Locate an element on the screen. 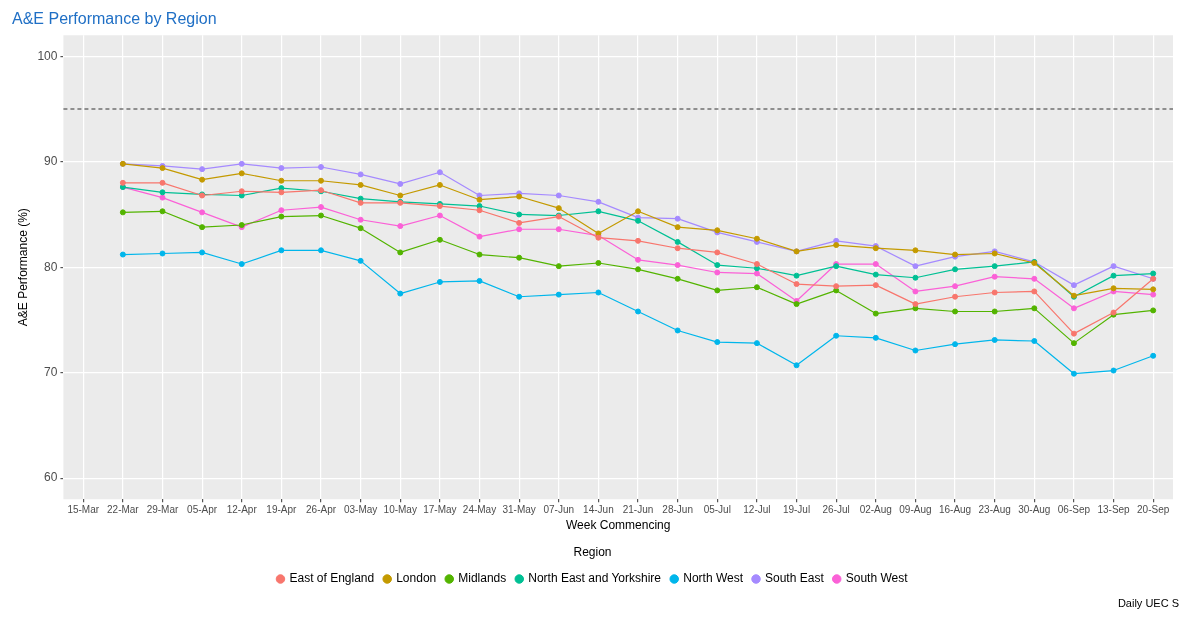  x-tick-label: 29-Mar is located at coordinates (162, 509).